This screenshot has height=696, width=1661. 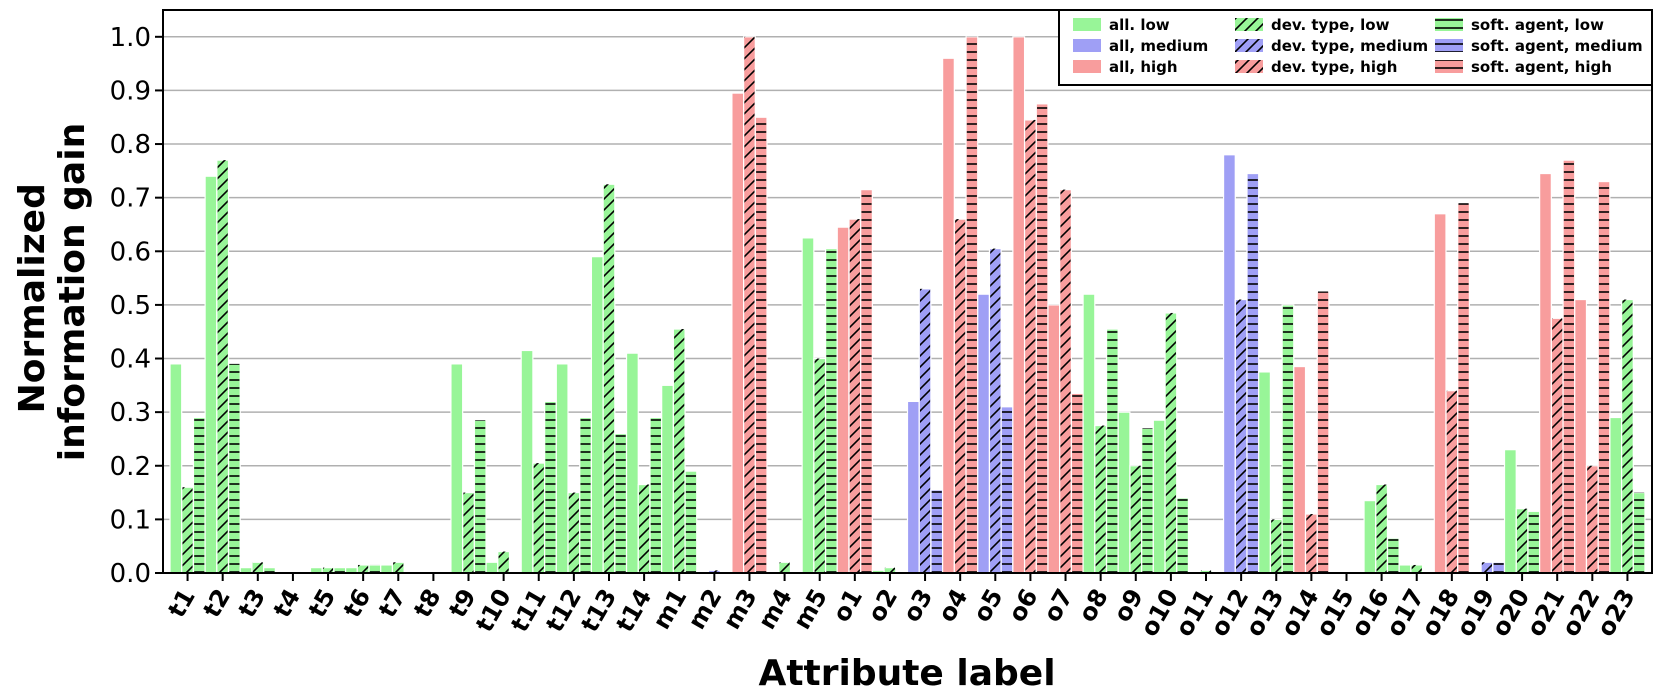 What do you see at coordinates (32, 298) in the screenshot?
I see `y-axis-title-line-1: Normalized` at bounding box center [32, 298].